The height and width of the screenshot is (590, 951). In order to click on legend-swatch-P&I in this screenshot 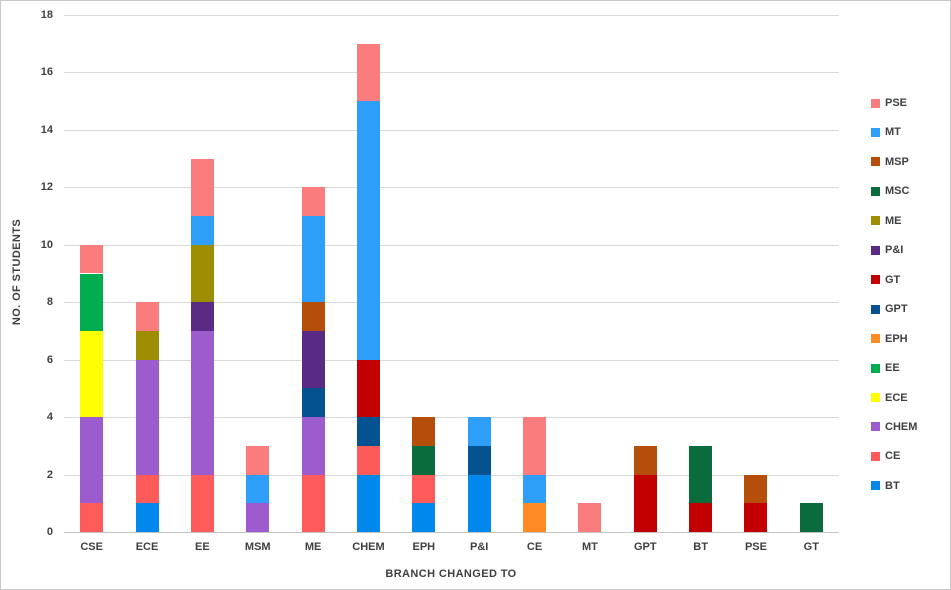, I will do `click(875, 250)`.